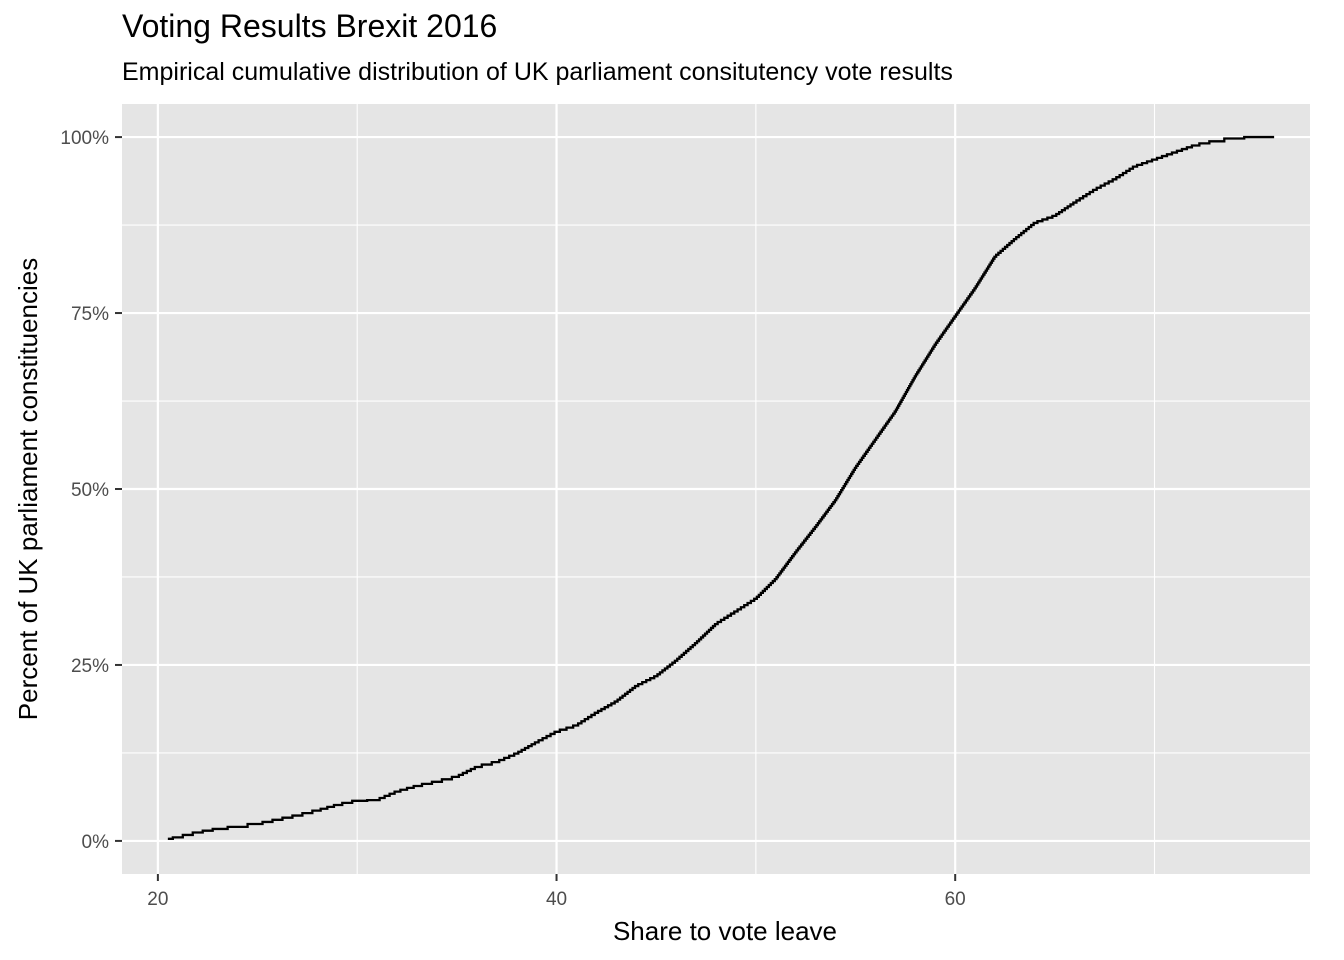 Image resolution: width=1344 pixels, height=960 pixels. Describe the element at coordinates (556, 899) in the screenshot. I see `x-tick-label: 40` at that location.